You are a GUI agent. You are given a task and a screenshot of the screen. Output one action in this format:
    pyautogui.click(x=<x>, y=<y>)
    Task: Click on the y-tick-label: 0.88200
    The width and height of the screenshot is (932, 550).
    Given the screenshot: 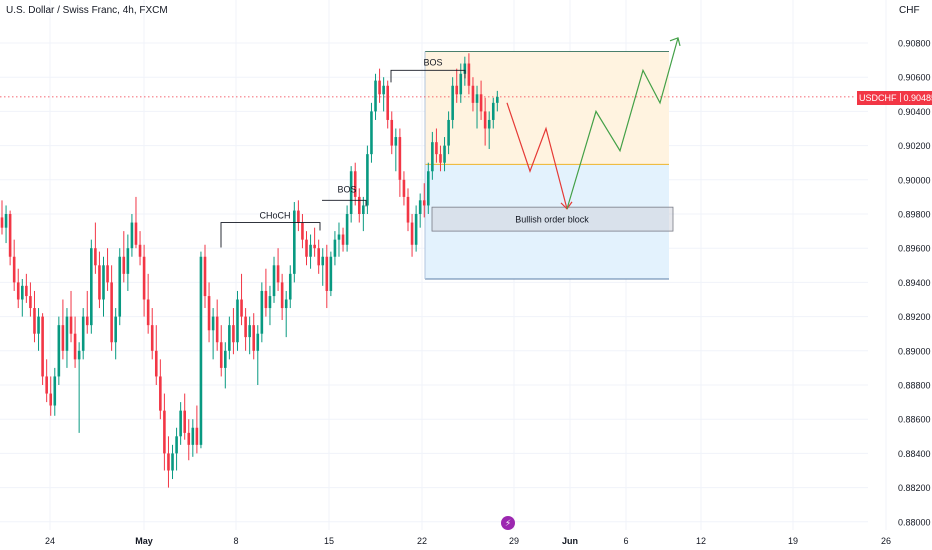 What is the action you would take?
    pyautogui.click(x=914, y=488)
    